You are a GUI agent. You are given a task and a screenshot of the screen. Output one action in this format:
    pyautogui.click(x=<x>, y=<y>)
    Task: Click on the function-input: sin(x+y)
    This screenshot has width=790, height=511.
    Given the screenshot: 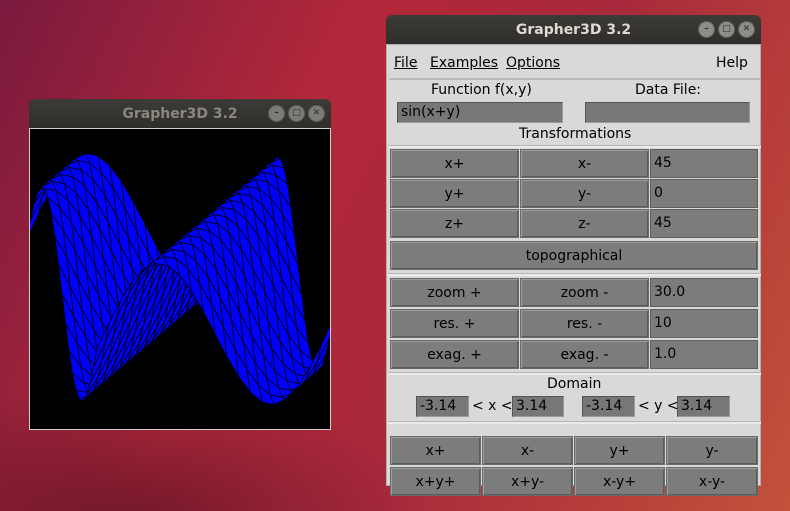 What is the action you would take?
    pyautogui.click(x=480, y=112)
    